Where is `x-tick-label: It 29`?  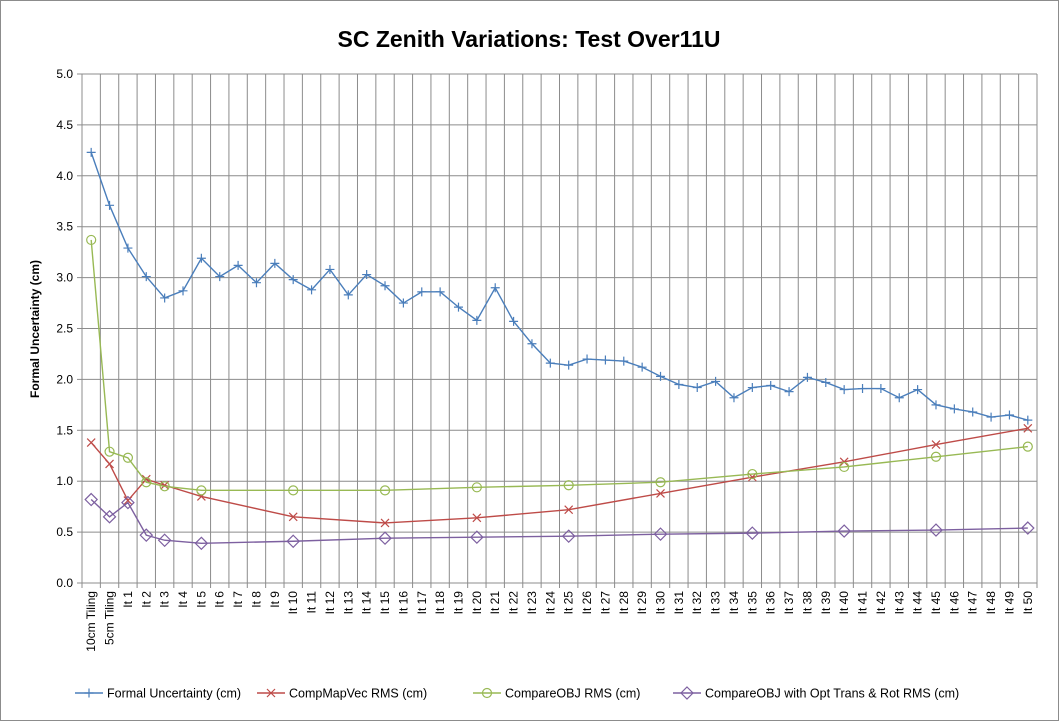 x-tick-label: It 29 is located at coordinates (642, 603).